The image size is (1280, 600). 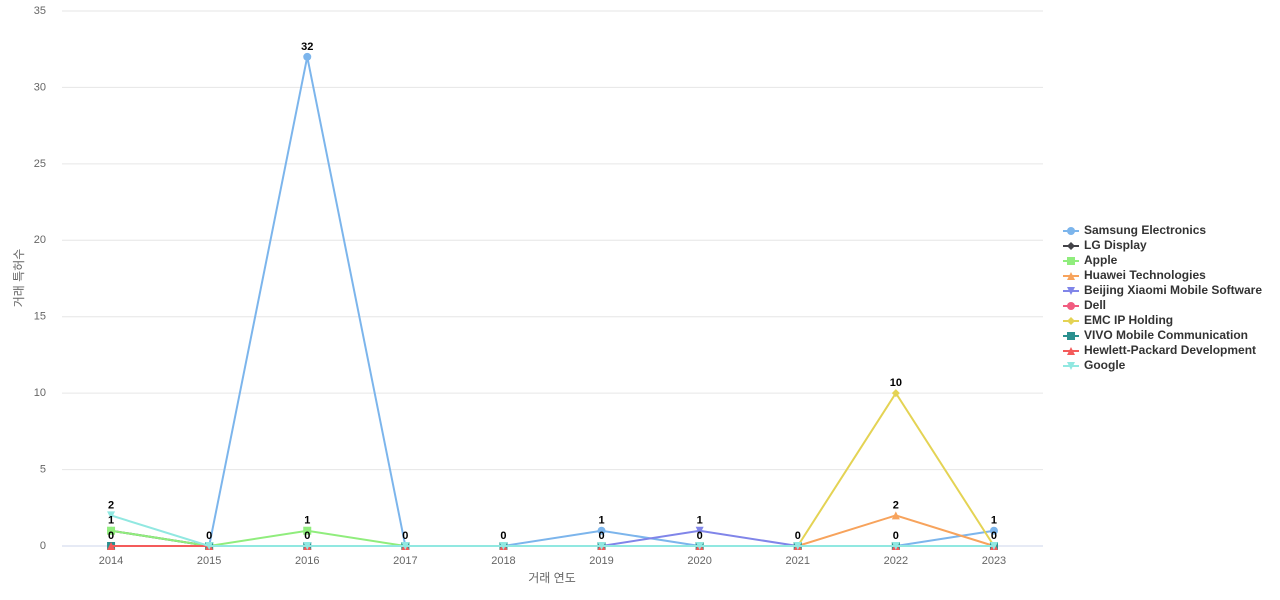 I want to click on x-tick-label: 2014, so click(x=111, y=561).